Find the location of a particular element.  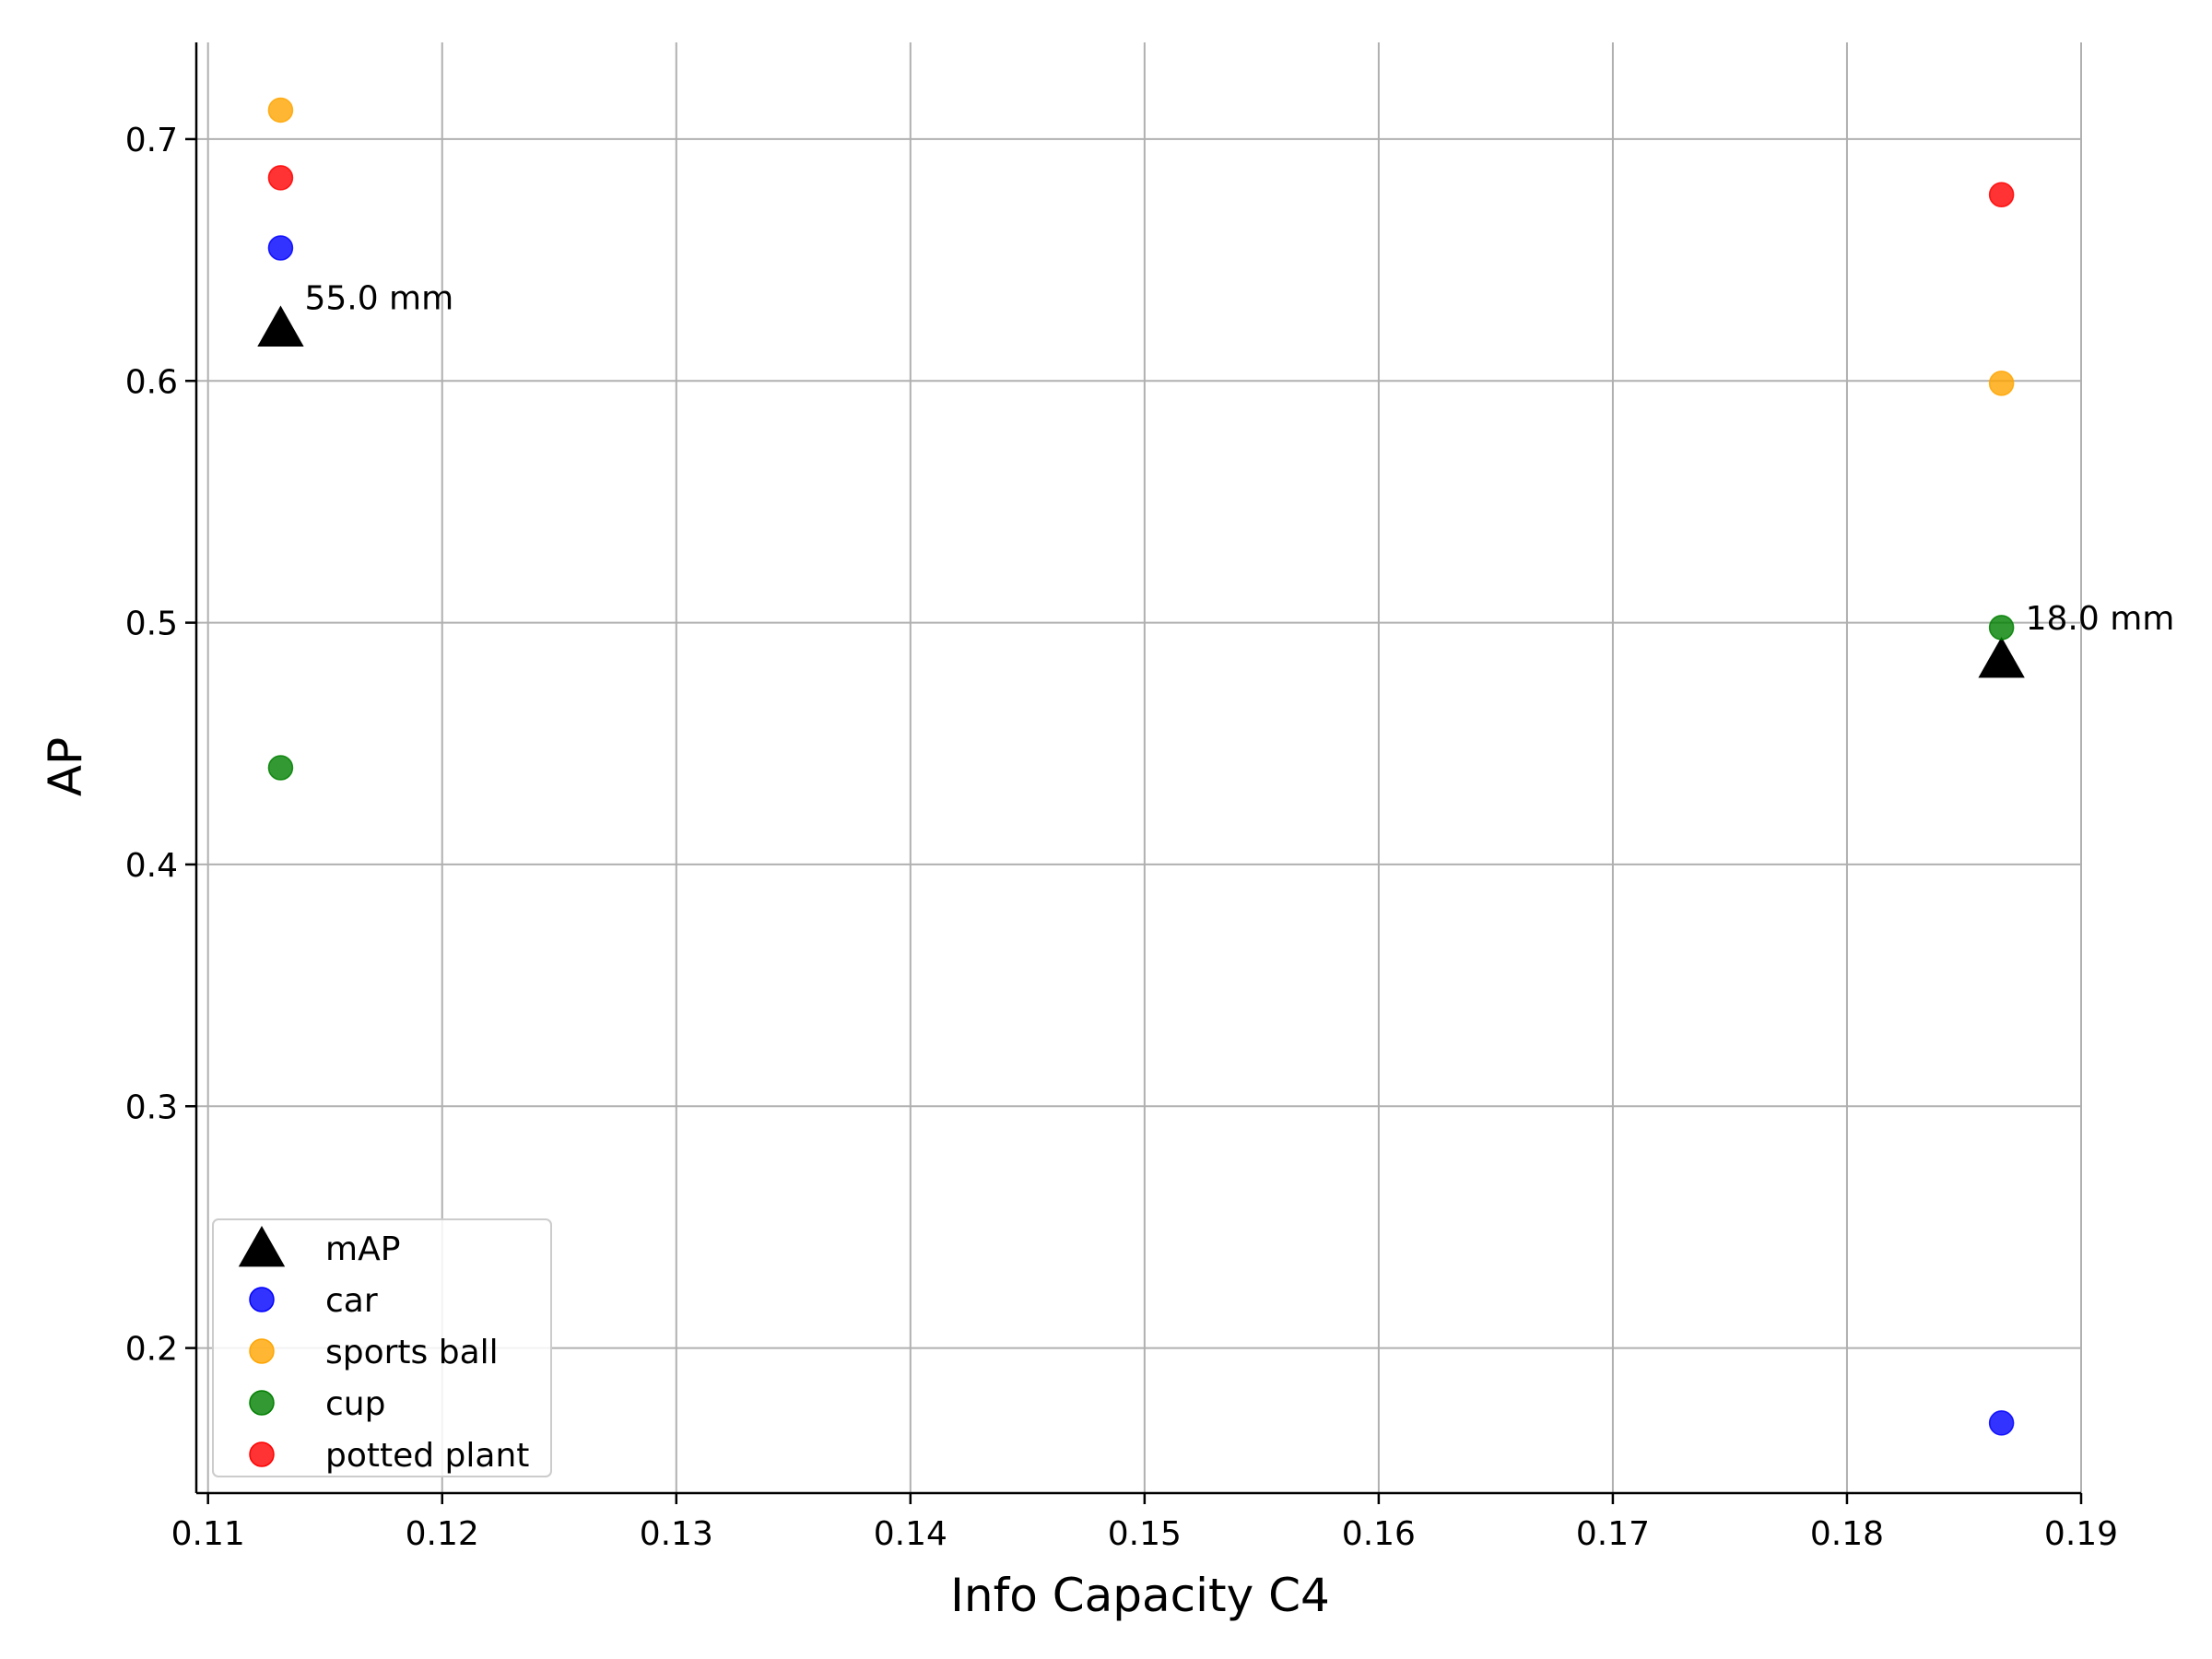

x-tick-label: 0.13 is located at coordinates (676, 1534).